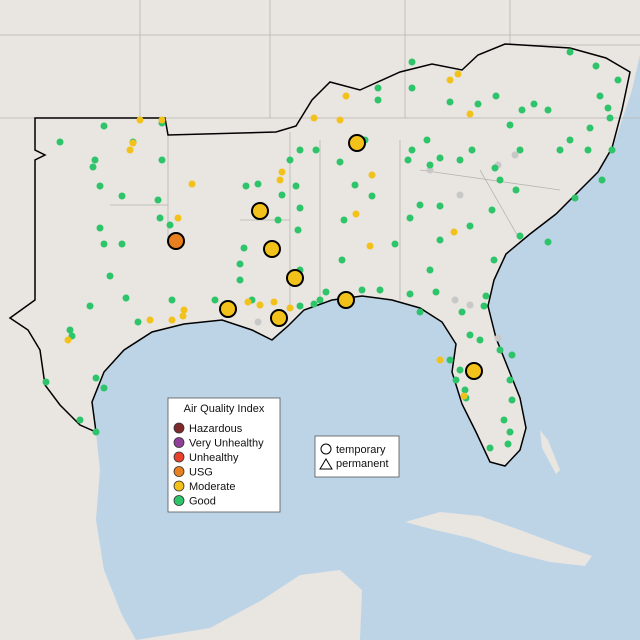  Describe the element at coordinates (212, 487) in the screenshot. I see `legend-label: Moderate` at that location.